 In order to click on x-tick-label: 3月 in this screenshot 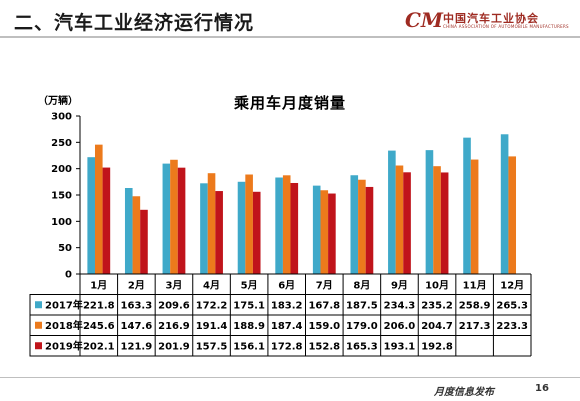, I will do `click(173, 285)`.